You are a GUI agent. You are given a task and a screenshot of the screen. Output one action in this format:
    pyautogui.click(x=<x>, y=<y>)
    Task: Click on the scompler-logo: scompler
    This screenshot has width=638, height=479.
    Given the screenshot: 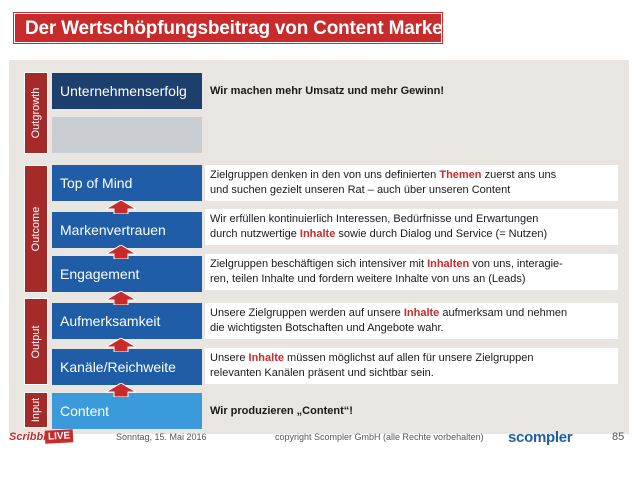 What is the action you would take?
    pyautogui.click(x=540, y=437)
    